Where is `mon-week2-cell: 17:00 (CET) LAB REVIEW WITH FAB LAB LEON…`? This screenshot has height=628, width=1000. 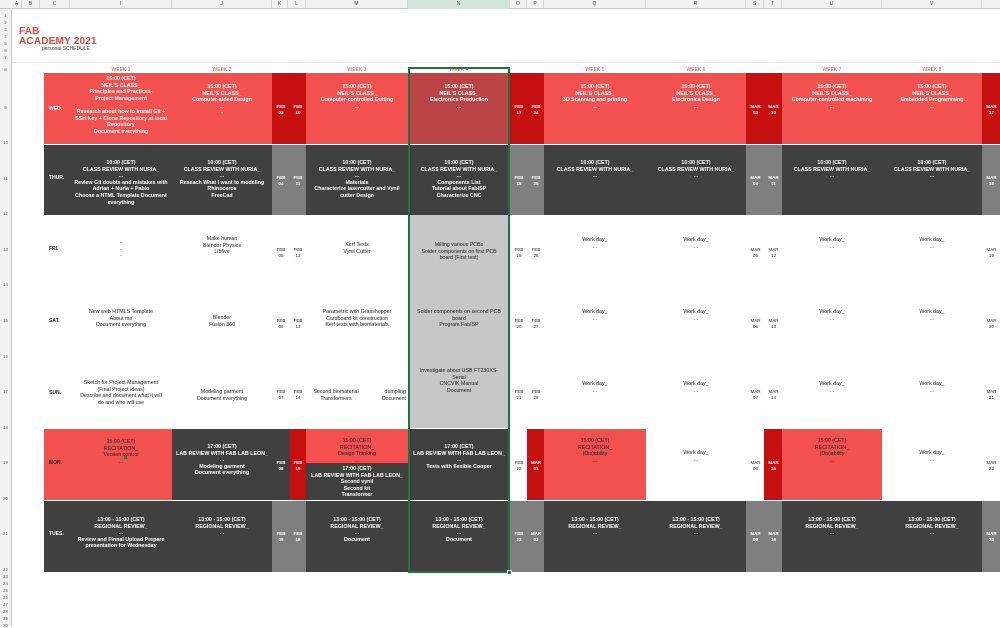 mon-week2-cell: 17:00 (CET) LAB REVIEW WITH FAB LAB LEON… is located at coordinates (222, 460).